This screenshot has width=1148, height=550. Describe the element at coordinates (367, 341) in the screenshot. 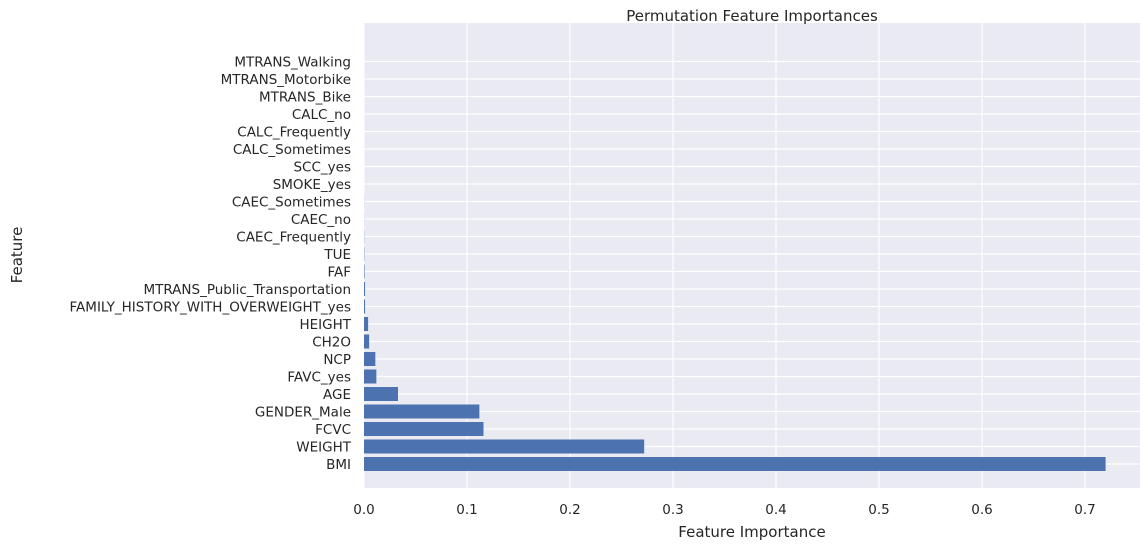

I see `bar-ch2o` at that location.